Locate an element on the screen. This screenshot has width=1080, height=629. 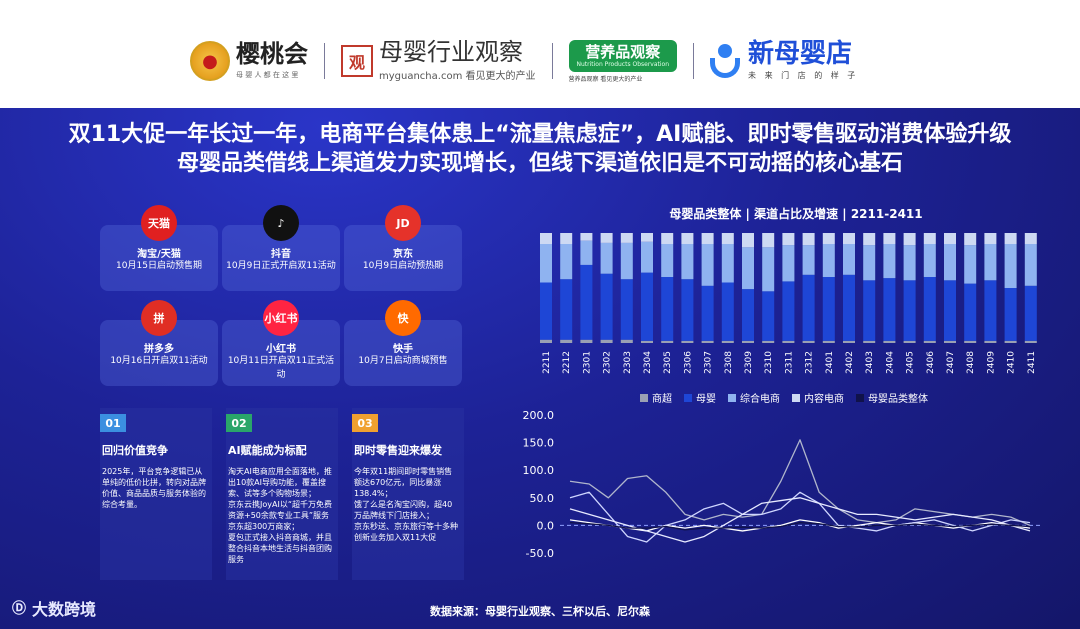
bar-综合电商-2307 is located at coordinates (707, 265).